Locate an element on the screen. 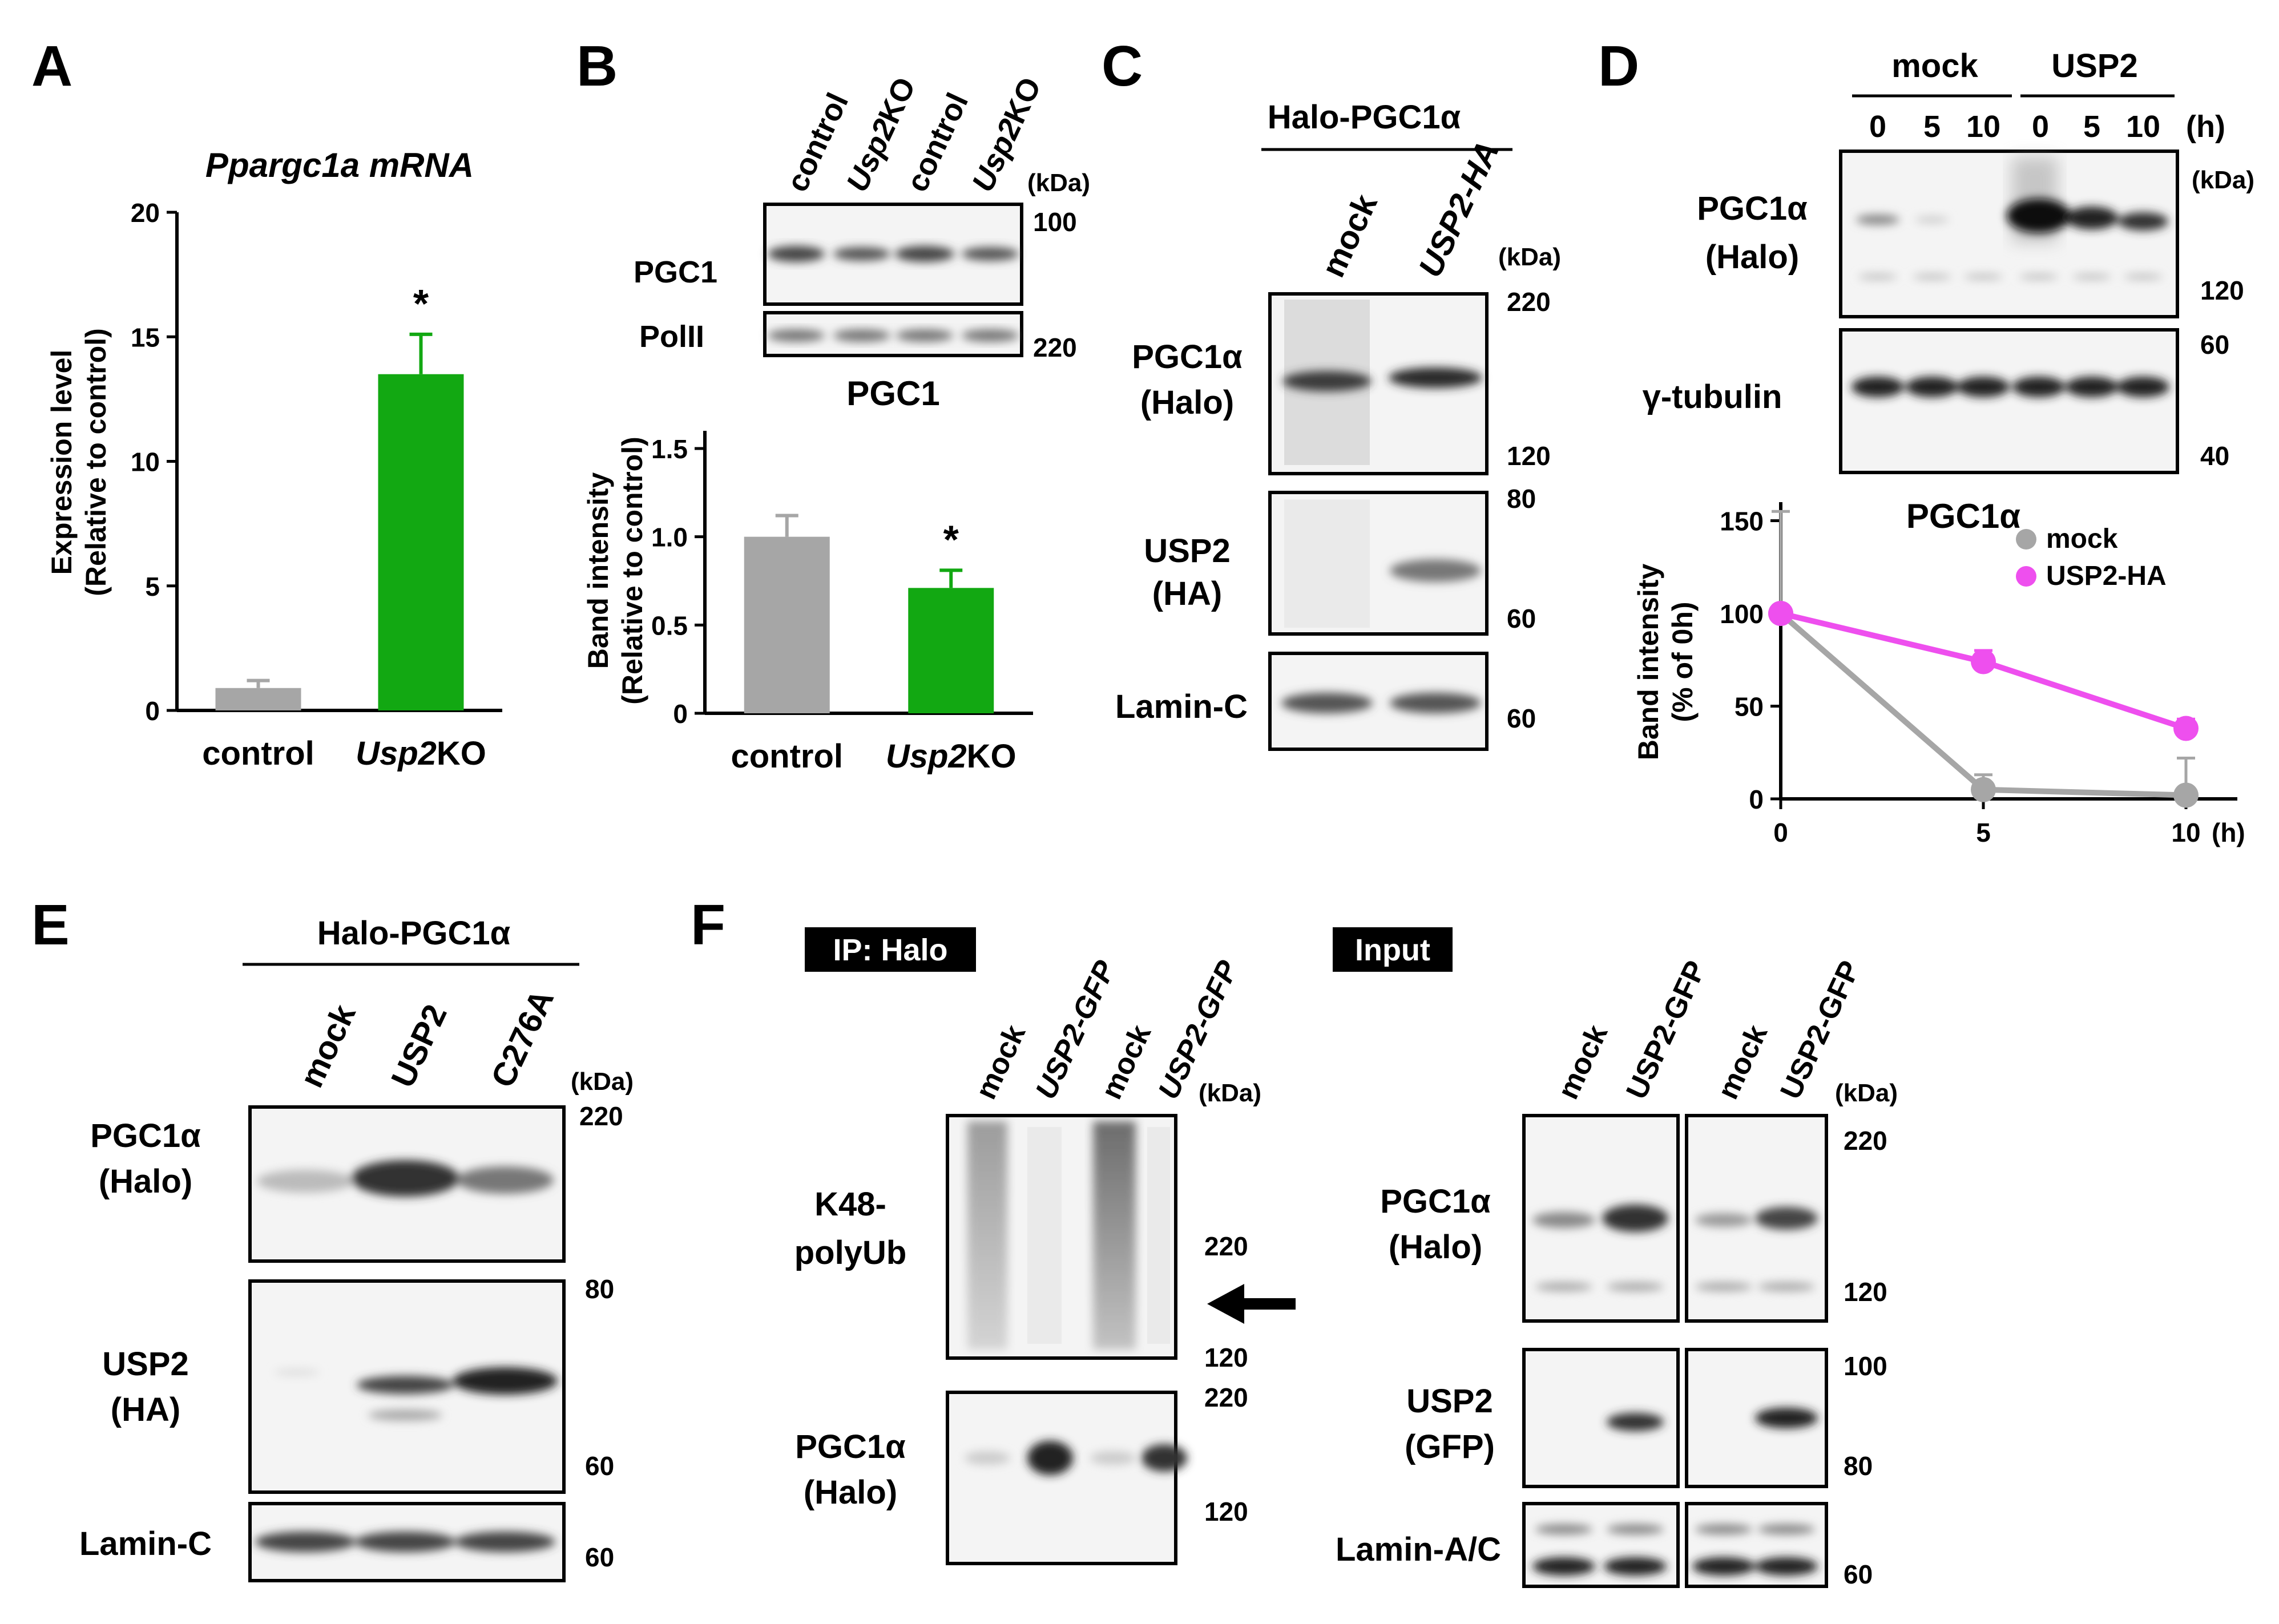 This screenshot has height=1624, width=2279. series-line-mock is located at coordinates (1982, 704).